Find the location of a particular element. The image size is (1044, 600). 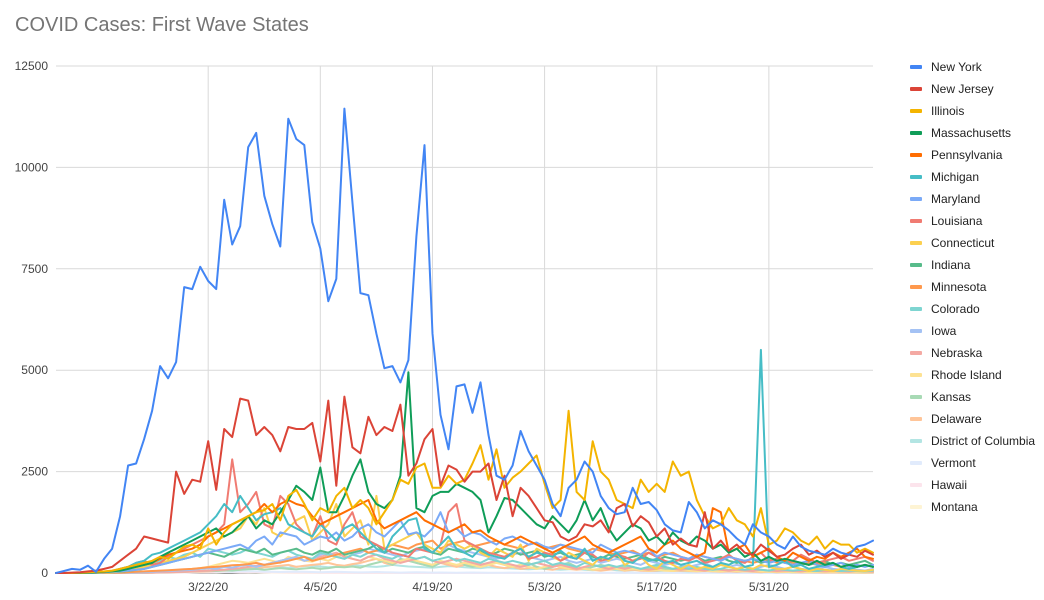

series-line-connecticut is located at coordinates (464, 534).